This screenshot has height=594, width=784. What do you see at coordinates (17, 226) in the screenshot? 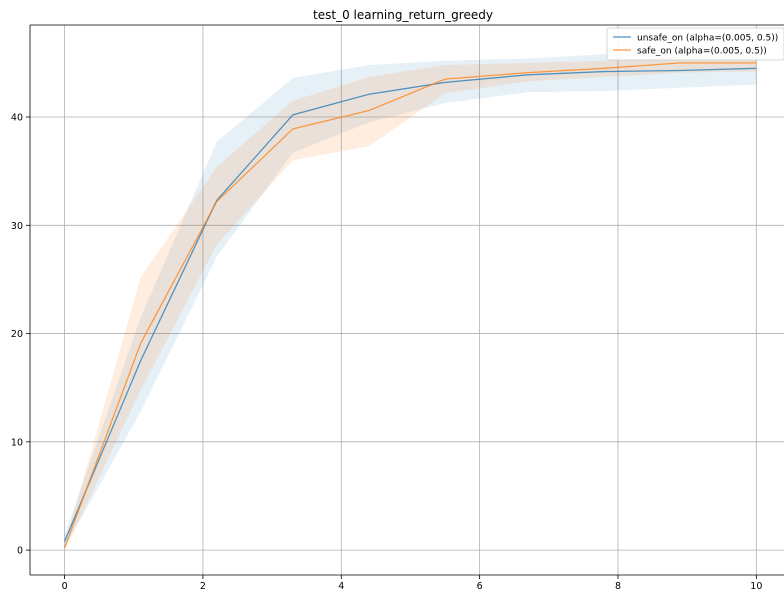
I see `y-tick-label: 30` at bounding box center [17, 226].